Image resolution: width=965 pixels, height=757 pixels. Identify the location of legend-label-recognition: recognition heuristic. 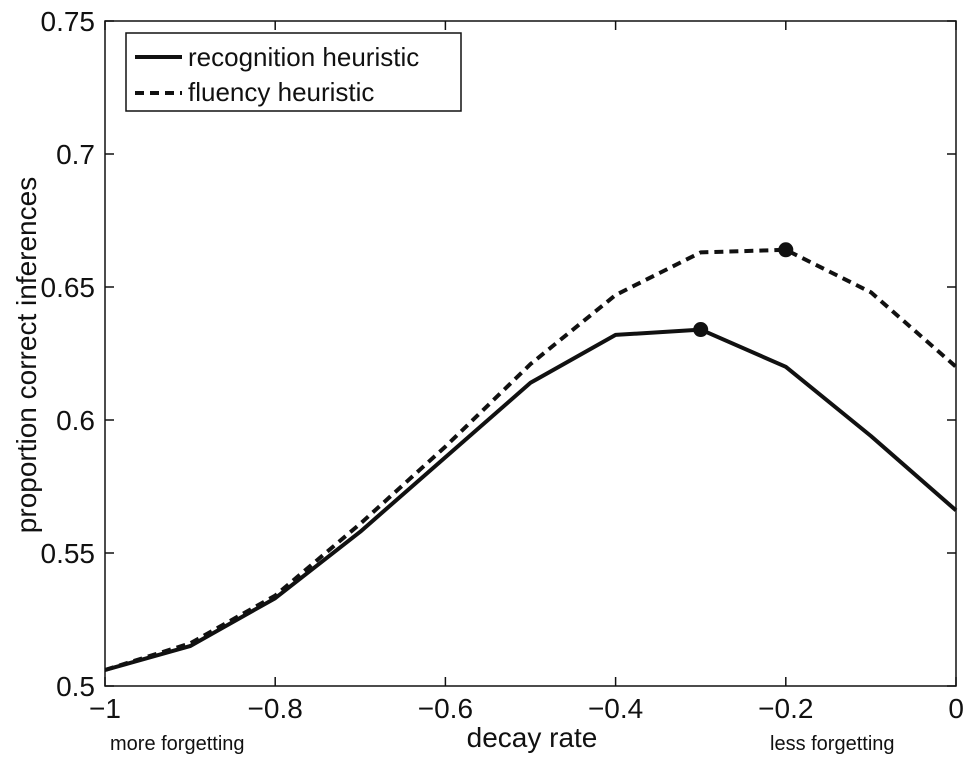
(303, 57).